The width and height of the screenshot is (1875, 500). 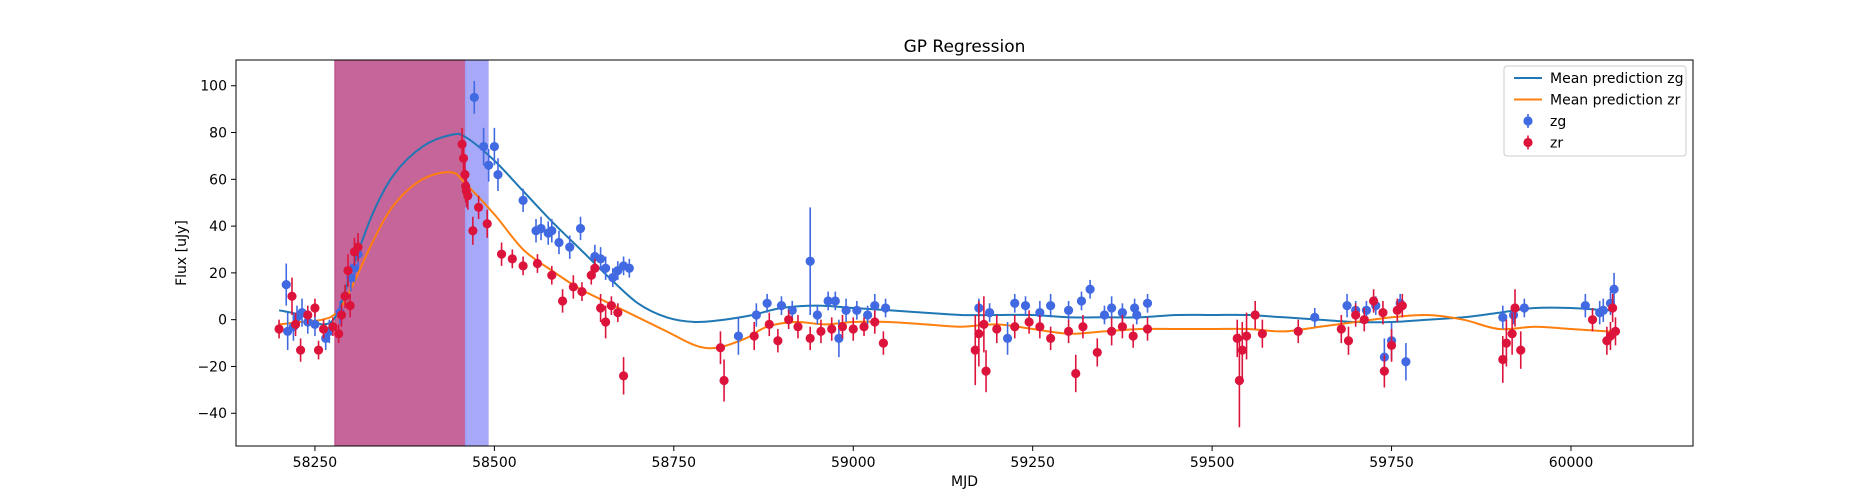 What do you see at coordinates (182, 253) in the screenshot?
I see `y-axis-label: Flux [uJy]` at bounding box center [182, 253].